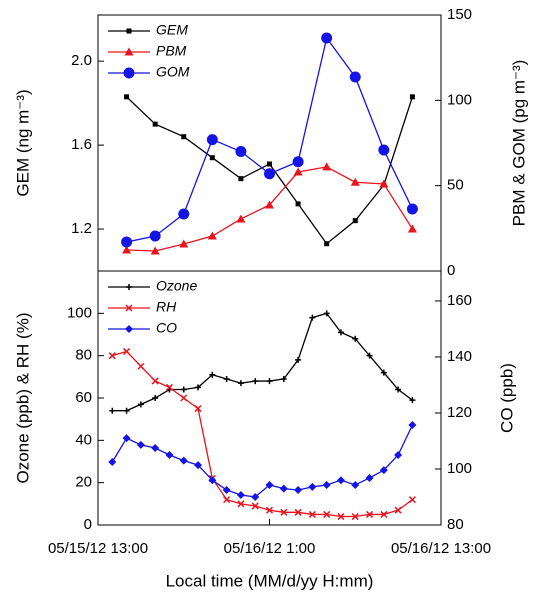 The height and width of the screenshot is (596, 536). What do you see at coordinates (459, 300) in the screenshot?
I see `y2-tick-label: 160` at bounding box center [459, 300].